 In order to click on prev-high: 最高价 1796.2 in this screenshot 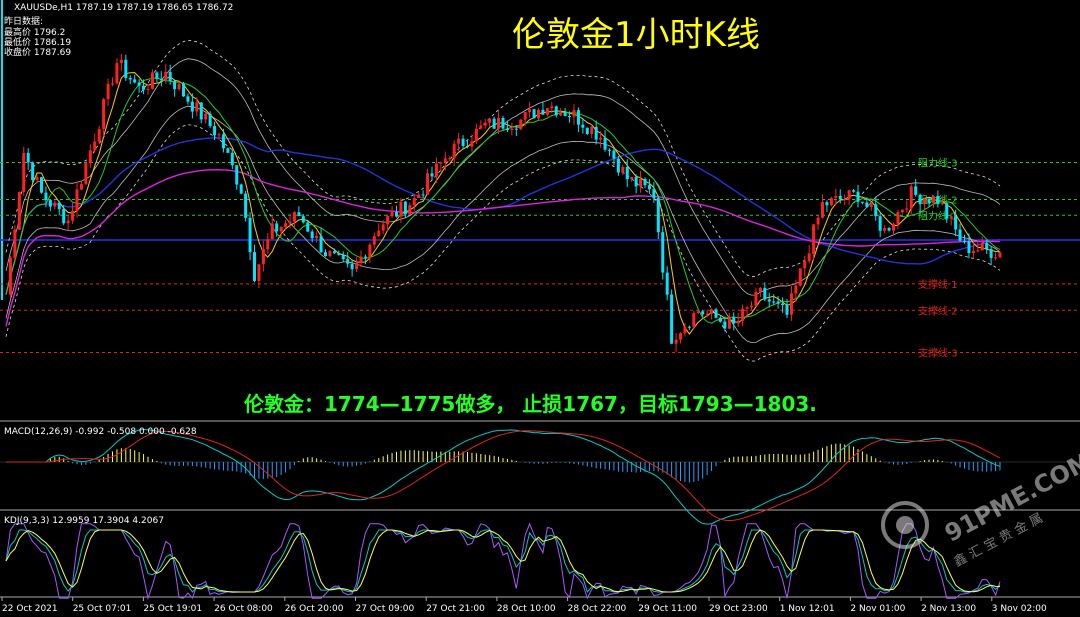, I will do `click(34, 32)`.